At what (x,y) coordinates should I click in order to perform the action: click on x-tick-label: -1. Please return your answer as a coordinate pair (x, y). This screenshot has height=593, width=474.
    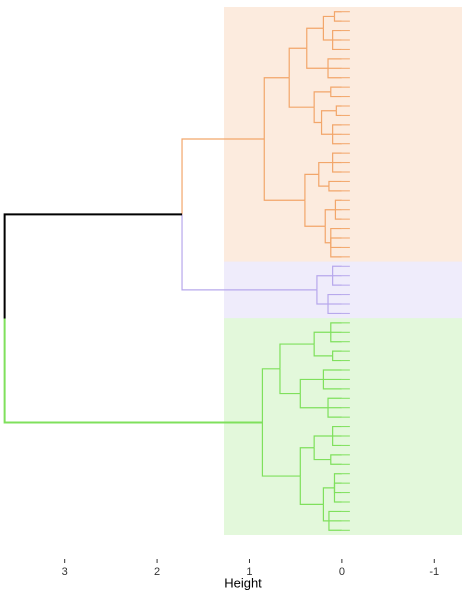
    Looking at the image, I should click on (434, 572).